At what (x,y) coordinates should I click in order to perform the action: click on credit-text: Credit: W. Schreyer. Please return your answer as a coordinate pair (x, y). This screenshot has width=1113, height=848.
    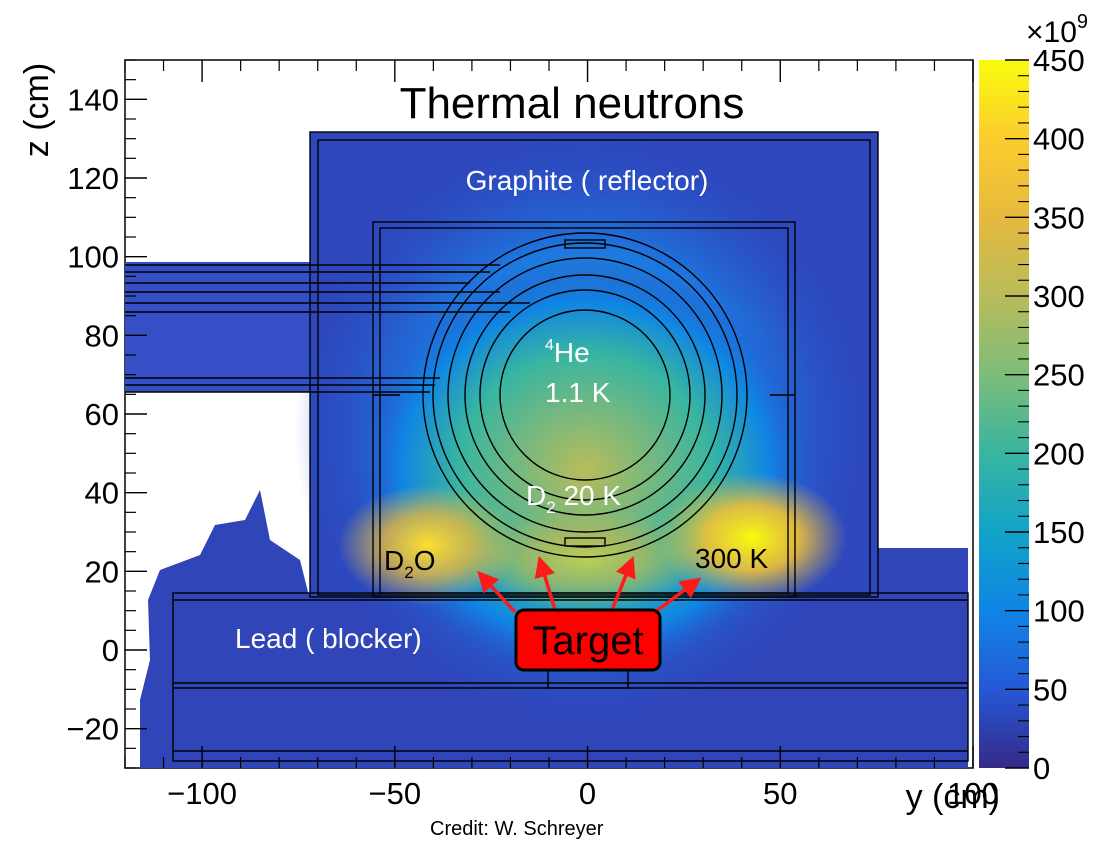
    Looking at the image, I should click on (517, 829).